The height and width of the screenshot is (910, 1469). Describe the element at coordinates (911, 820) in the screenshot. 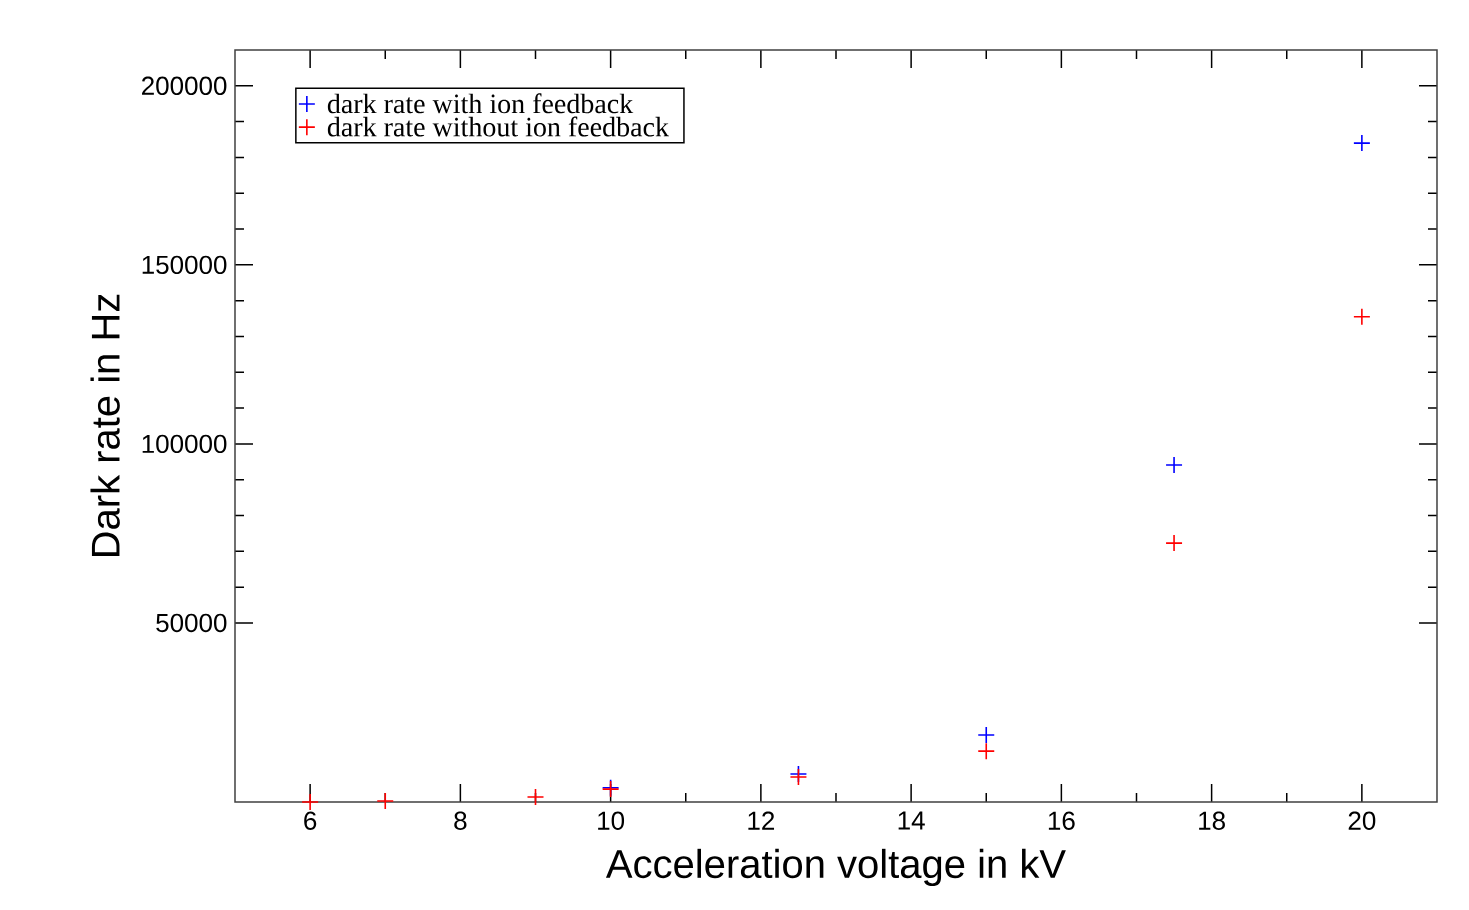

I see `x-tick-label: 14` at that location.